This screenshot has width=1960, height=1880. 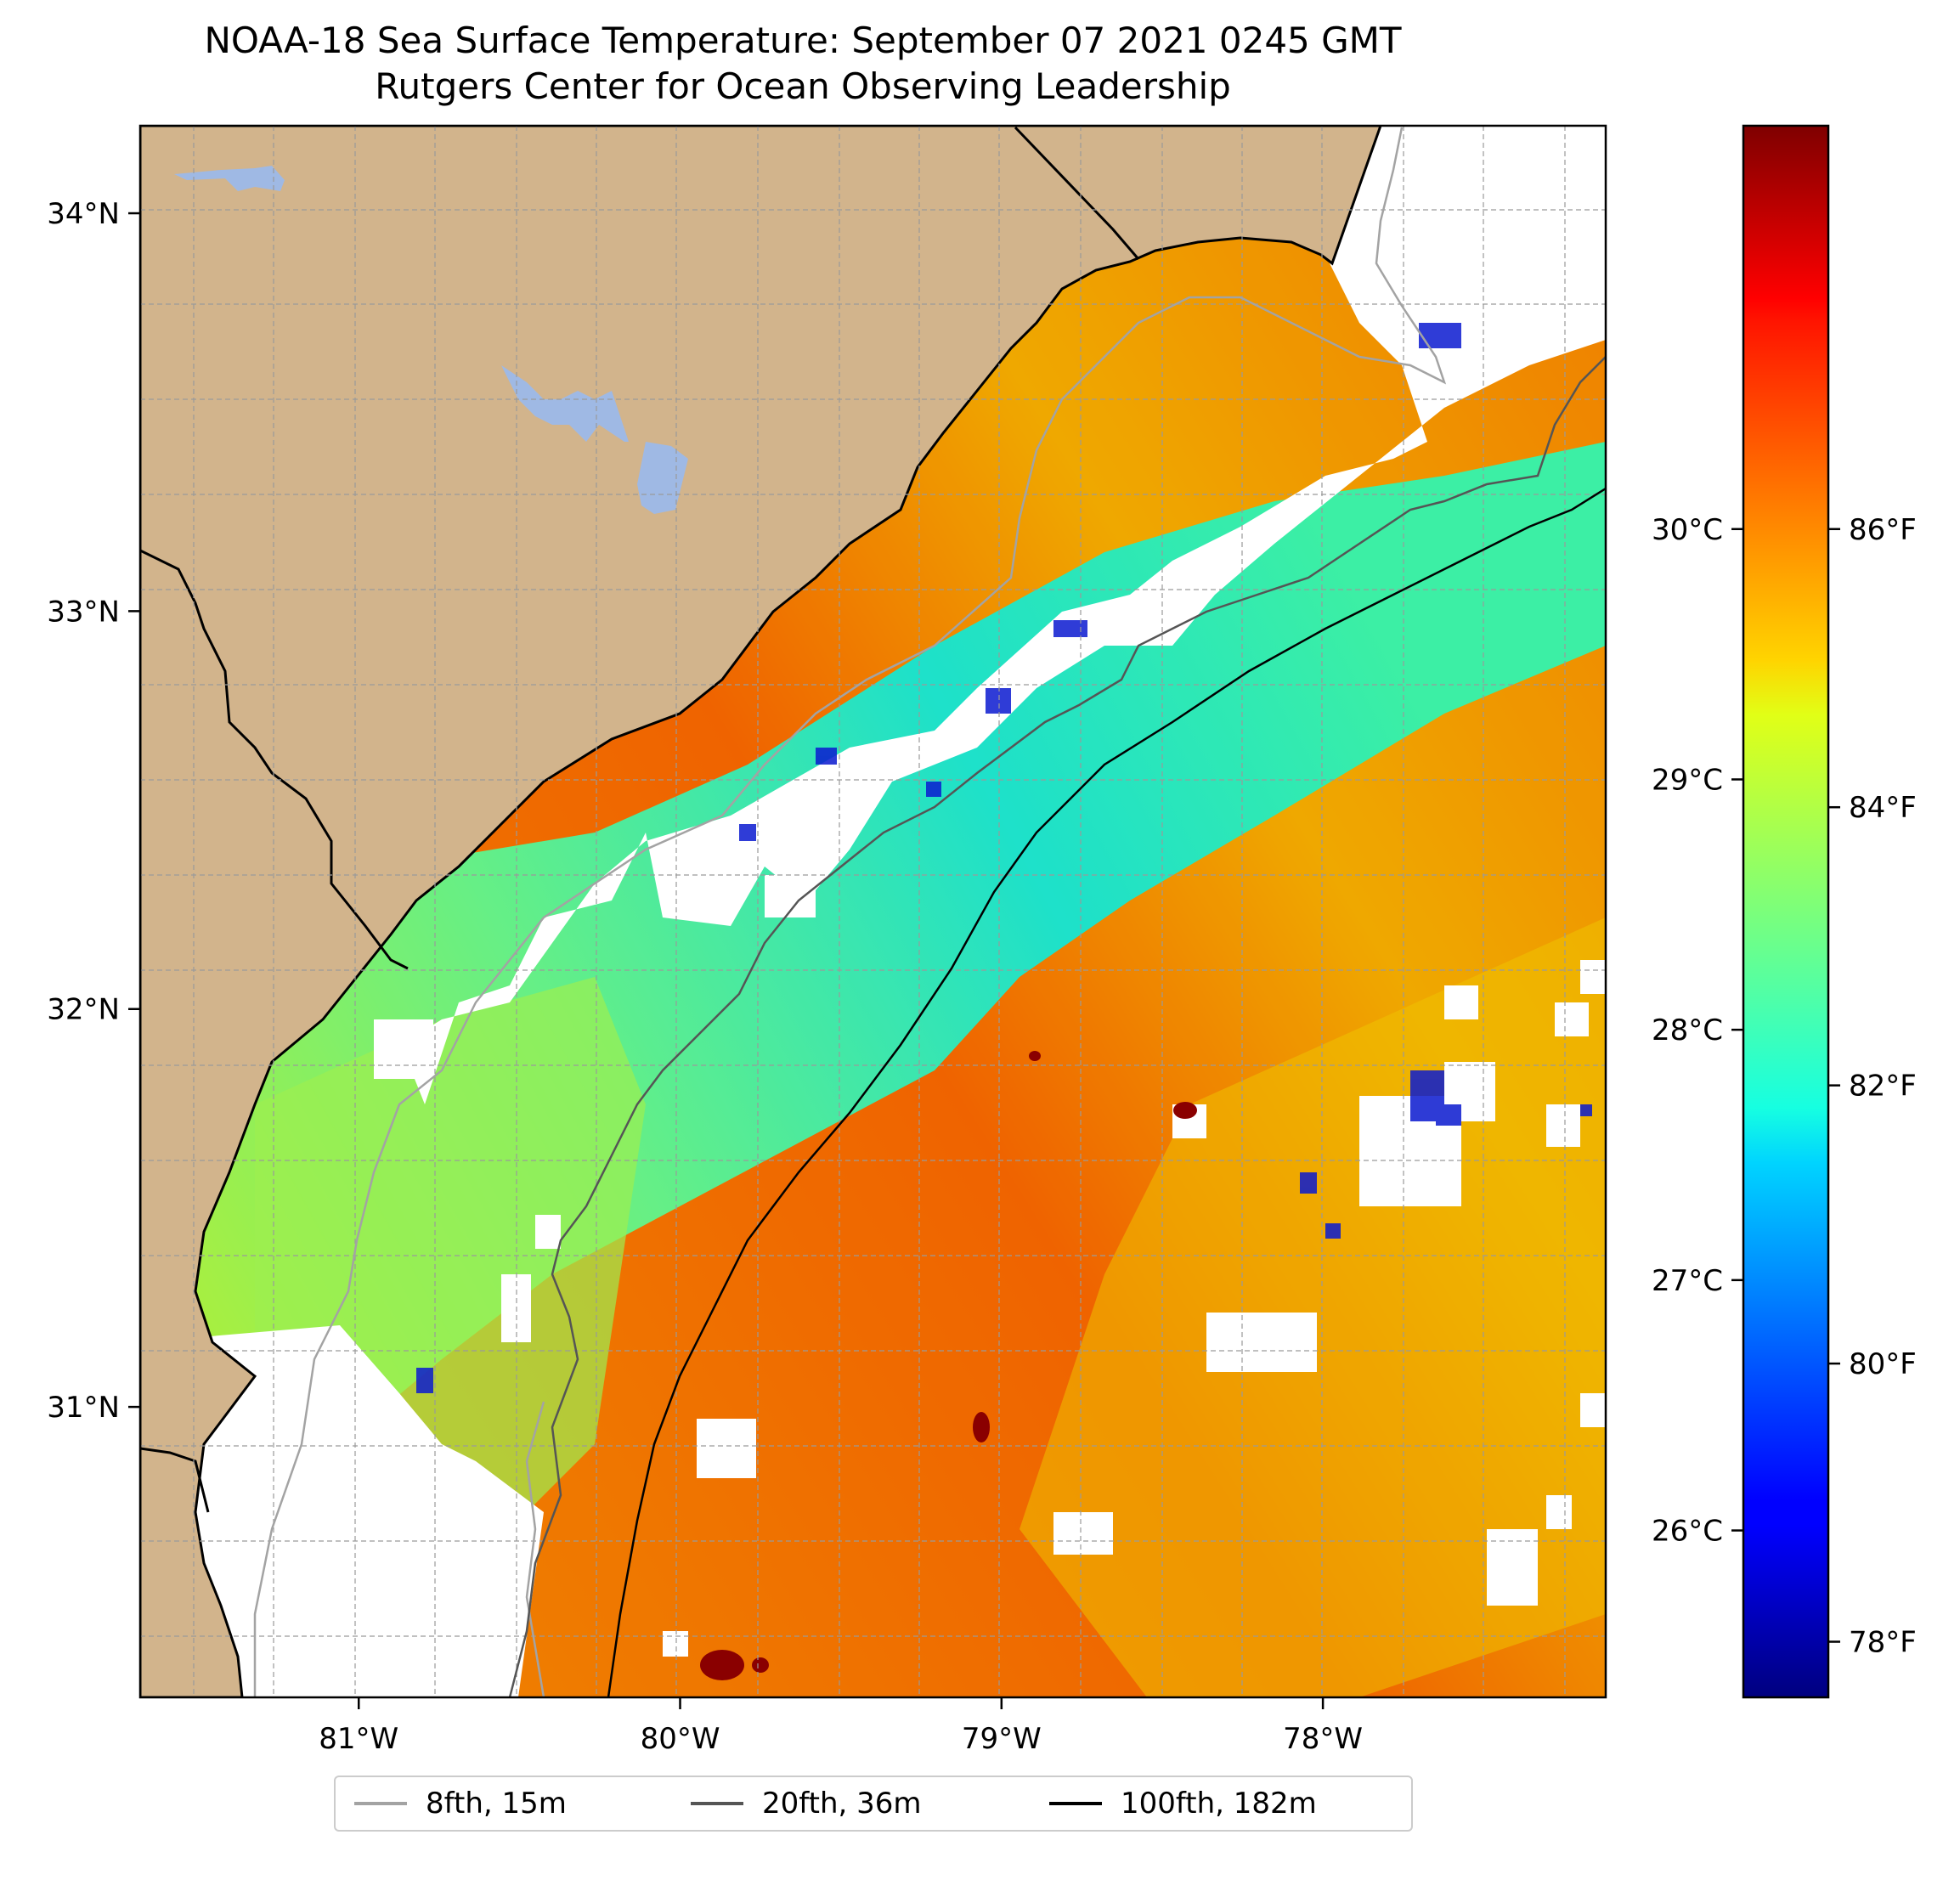 What do you see at coordinates (1883, 1364) in the screenshot?
I see `fahrenheit-tick-label: 80°F` at bounding box center [1883, 1364].